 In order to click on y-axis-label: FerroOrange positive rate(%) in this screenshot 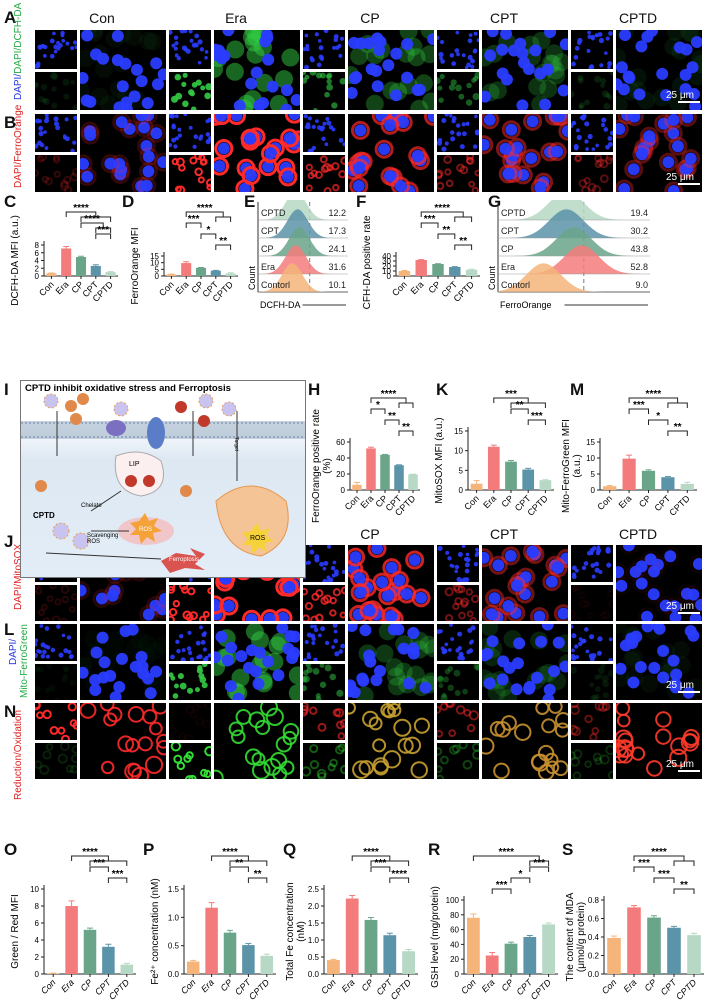, I will do `click(322, 466)`.